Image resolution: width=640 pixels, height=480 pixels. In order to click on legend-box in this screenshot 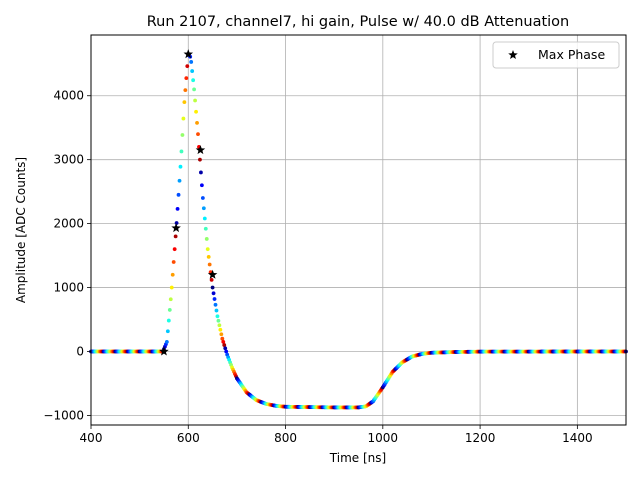, I will do `click(556, 55)`.